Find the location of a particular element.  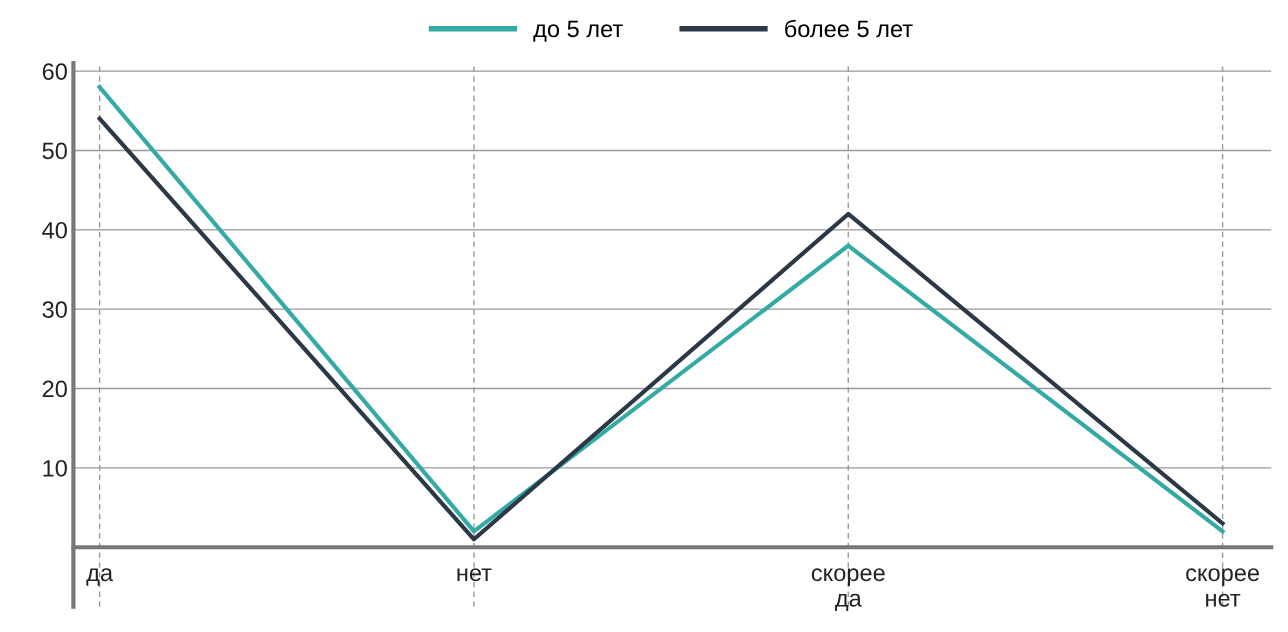

y-tick-label: 60 is located at coordinates (54, 71).